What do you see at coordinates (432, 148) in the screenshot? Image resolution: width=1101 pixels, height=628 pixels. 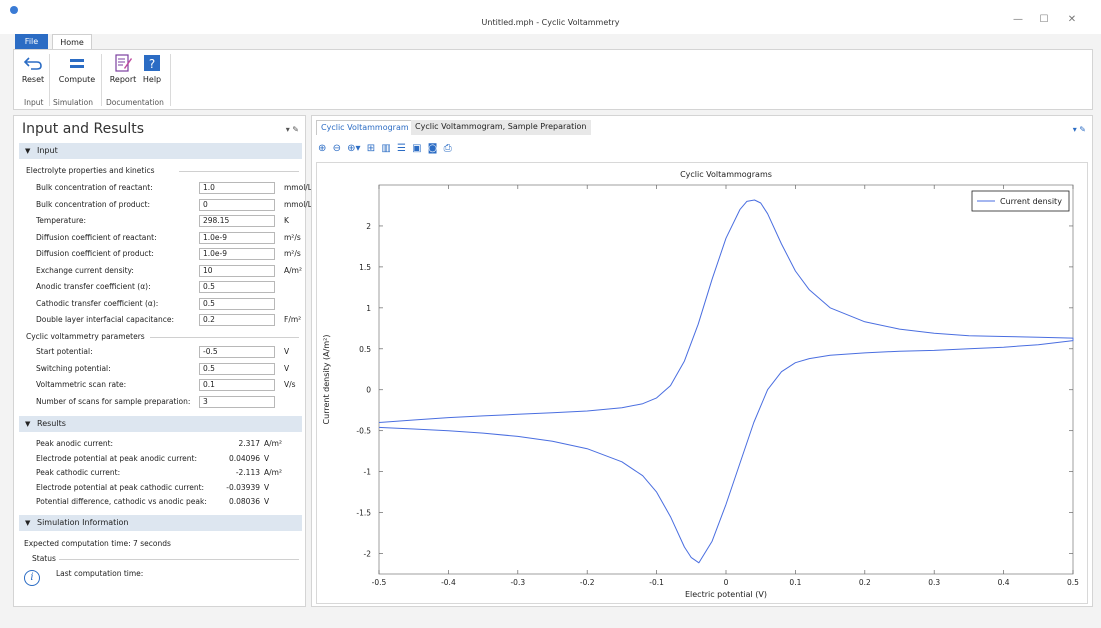 I see `camera-icon: ◙` at bounding box center [432, 148].